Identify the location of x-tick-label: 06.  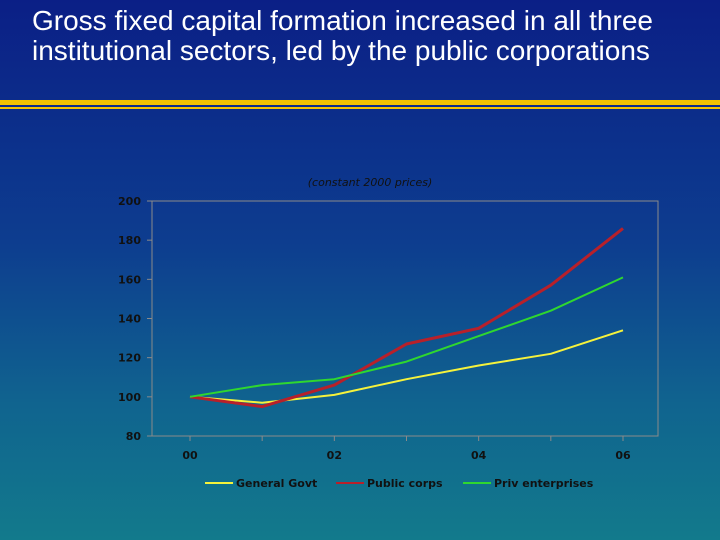
(623, 455).